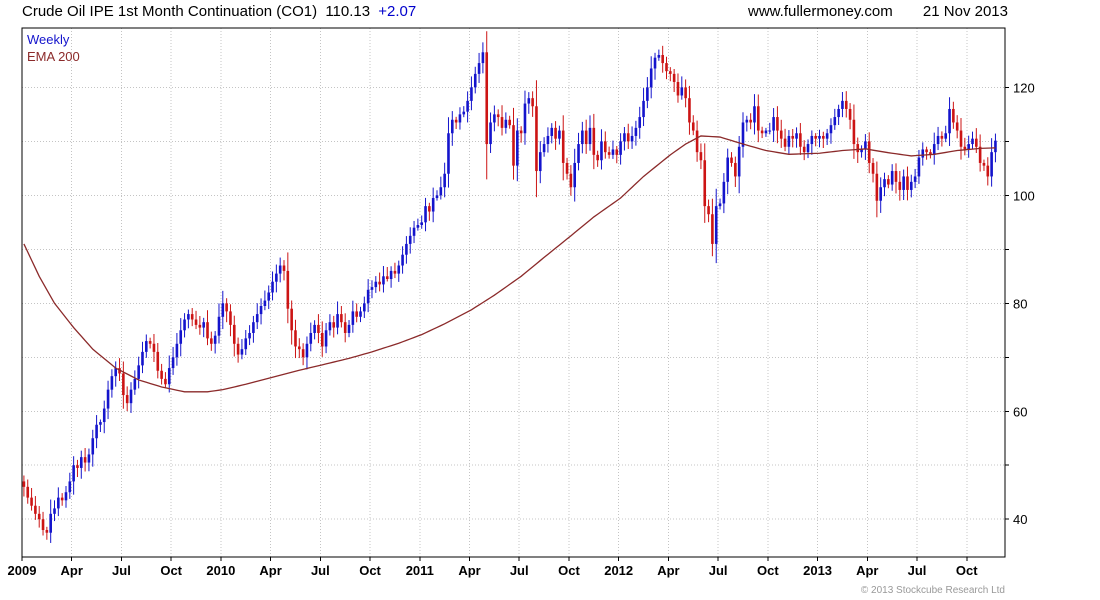  I want to click on x-axis-label: 2013, so click(817, 570).